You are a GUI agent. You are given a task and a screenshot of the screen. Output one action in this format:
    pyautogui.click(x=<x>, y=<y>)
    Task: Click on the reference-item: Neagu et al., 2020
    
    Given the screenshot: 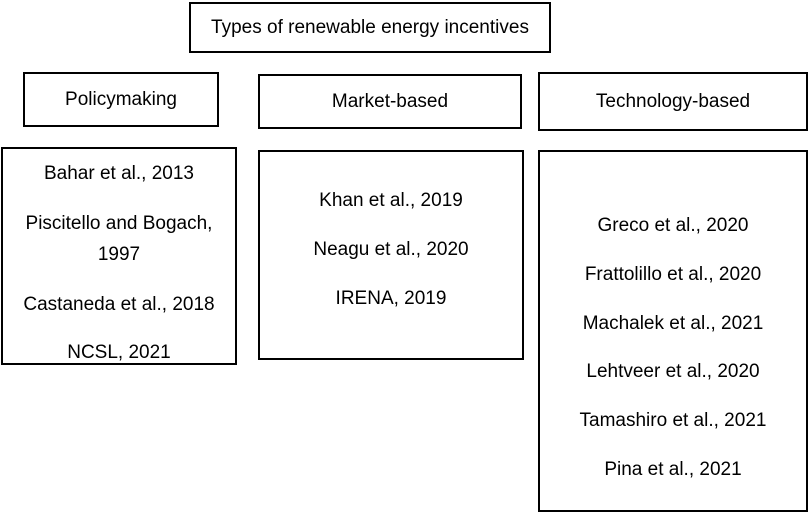 What is the action you would take?
    pyautogui.click(x=391, y=249)
    